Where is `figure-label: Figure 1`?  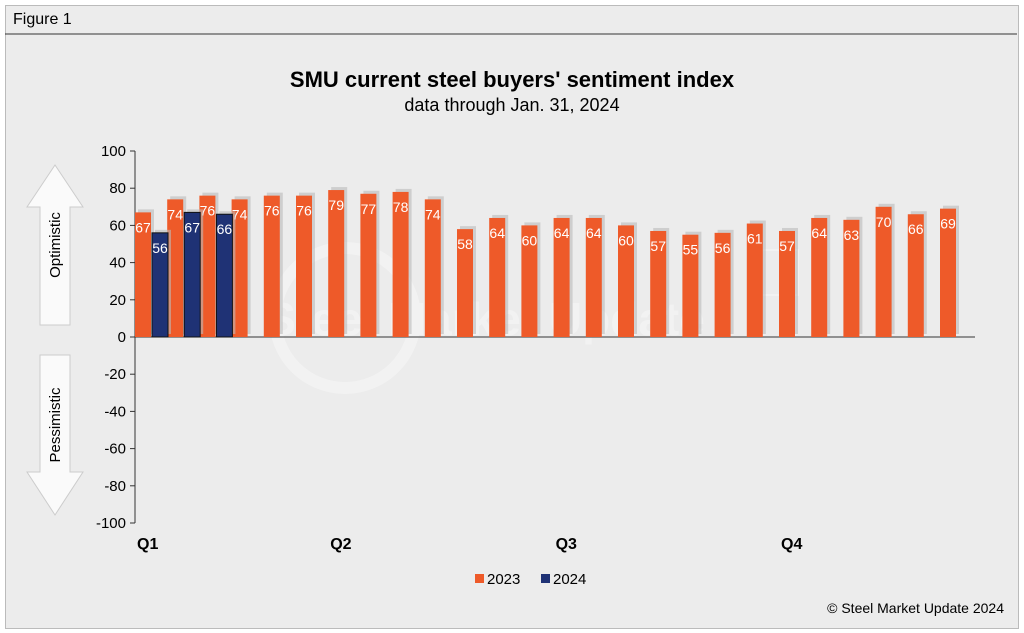 figure-label: Figure 1 is located at coordinates (42, 19).